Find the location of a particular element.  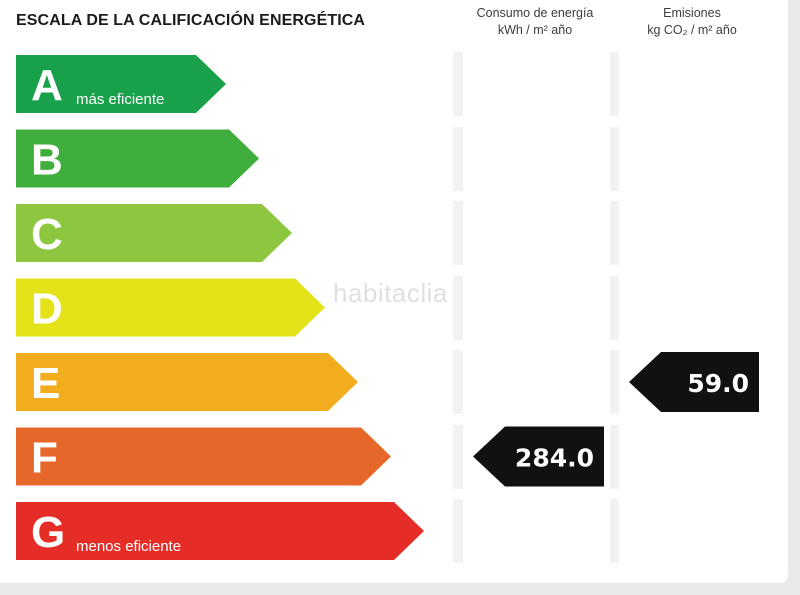

rating-letter-d: D is located at coordinates (47, 309).